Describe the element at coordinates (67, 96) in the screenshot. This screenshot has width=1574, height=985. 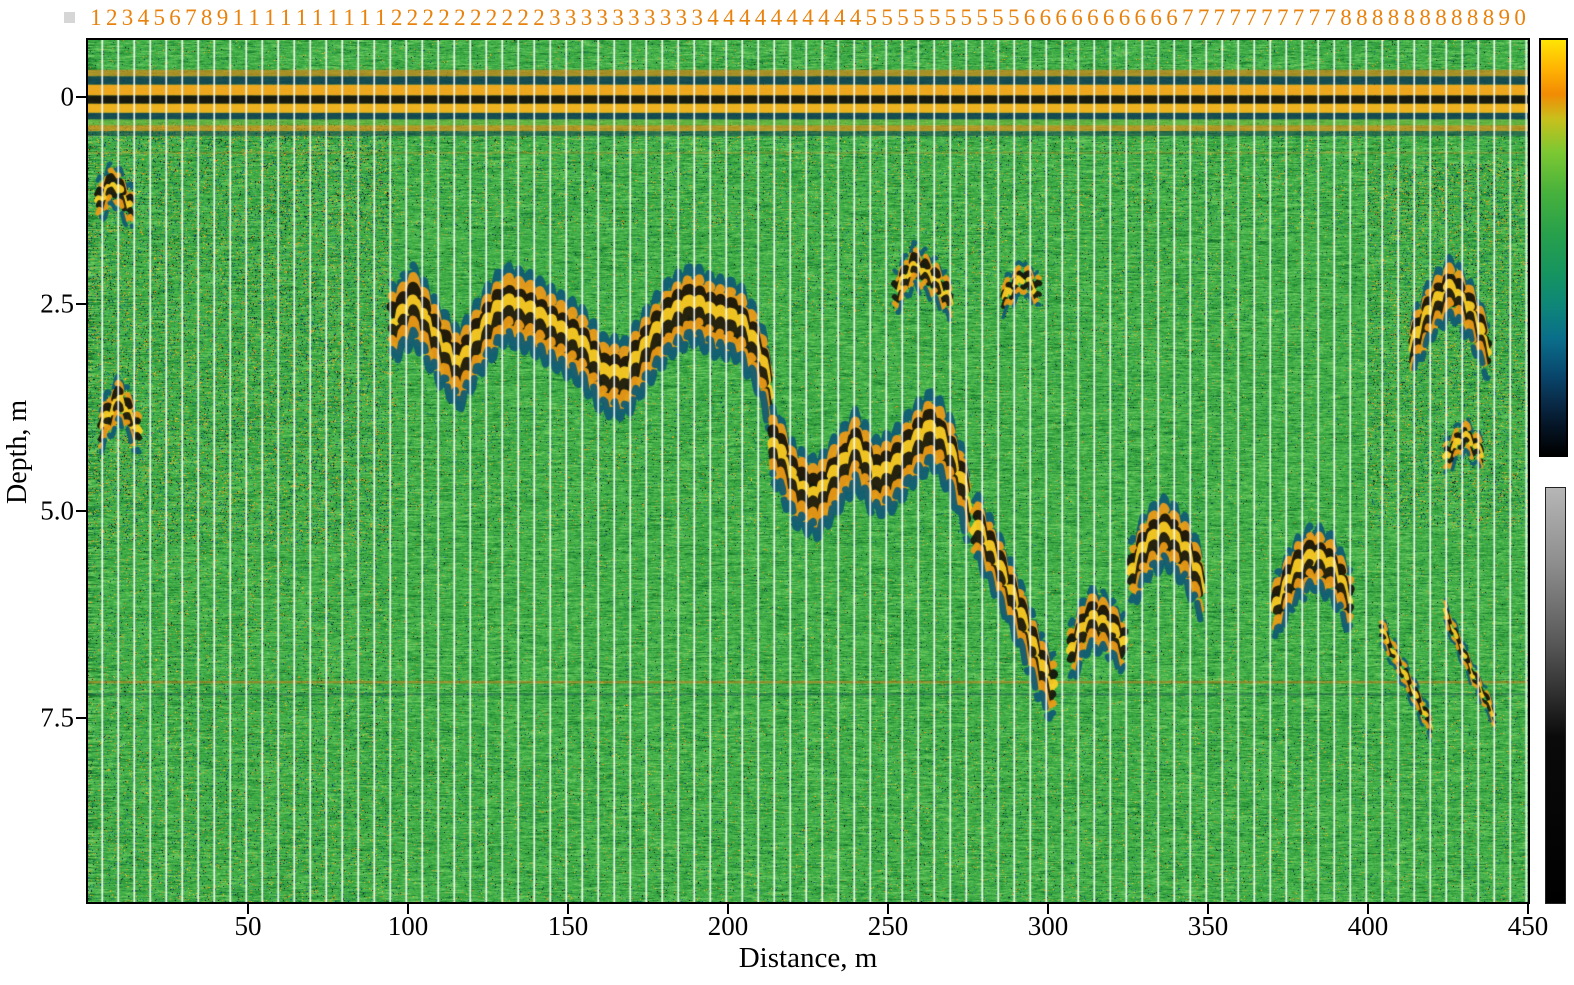
I see `depth-tick-label: 0` at that location.